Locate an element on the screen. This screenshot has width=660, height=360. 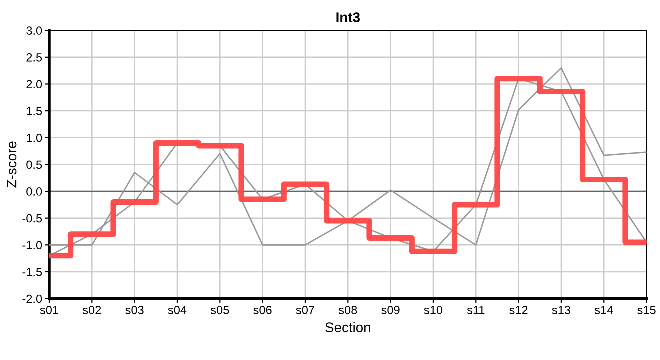
y-tick-label: -1.5 is located at coordinates (32, 272).